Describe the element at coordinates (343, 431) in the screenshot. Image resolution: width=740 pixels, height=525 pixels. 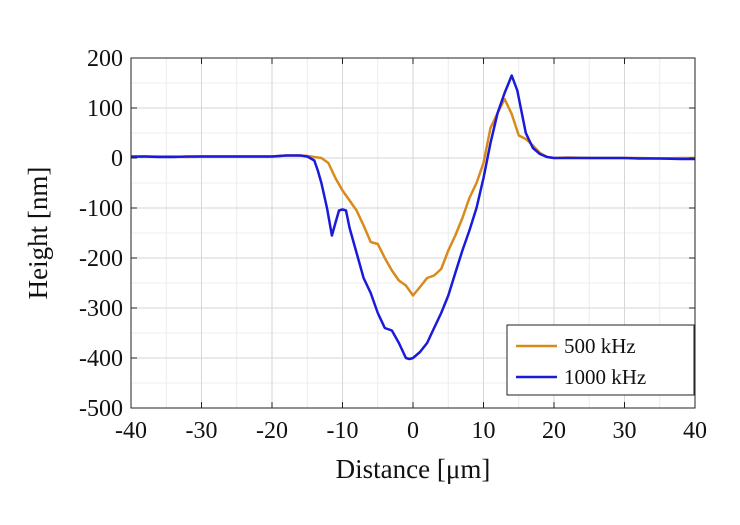
I see `x-tick-label: -10` at that location.